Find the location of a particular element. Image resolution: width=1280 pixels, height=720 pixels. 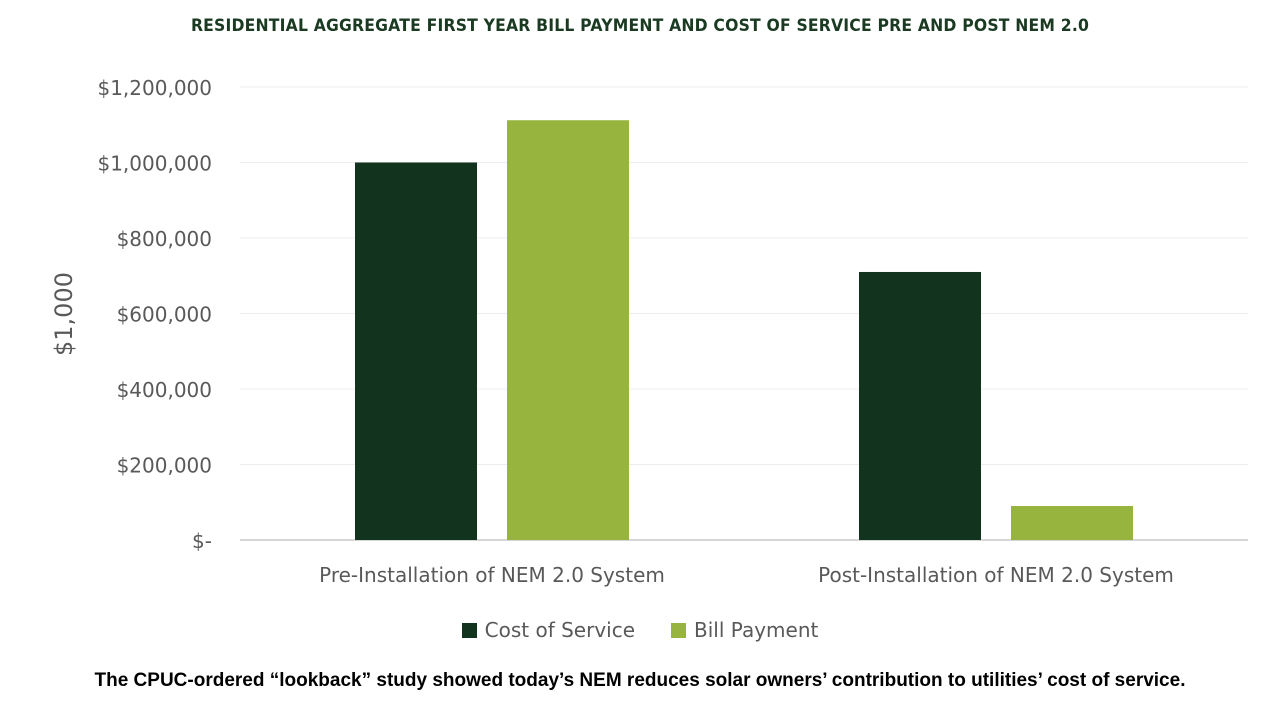

y-tick-label: $1,000,000 is located at coordinates (154, 164).